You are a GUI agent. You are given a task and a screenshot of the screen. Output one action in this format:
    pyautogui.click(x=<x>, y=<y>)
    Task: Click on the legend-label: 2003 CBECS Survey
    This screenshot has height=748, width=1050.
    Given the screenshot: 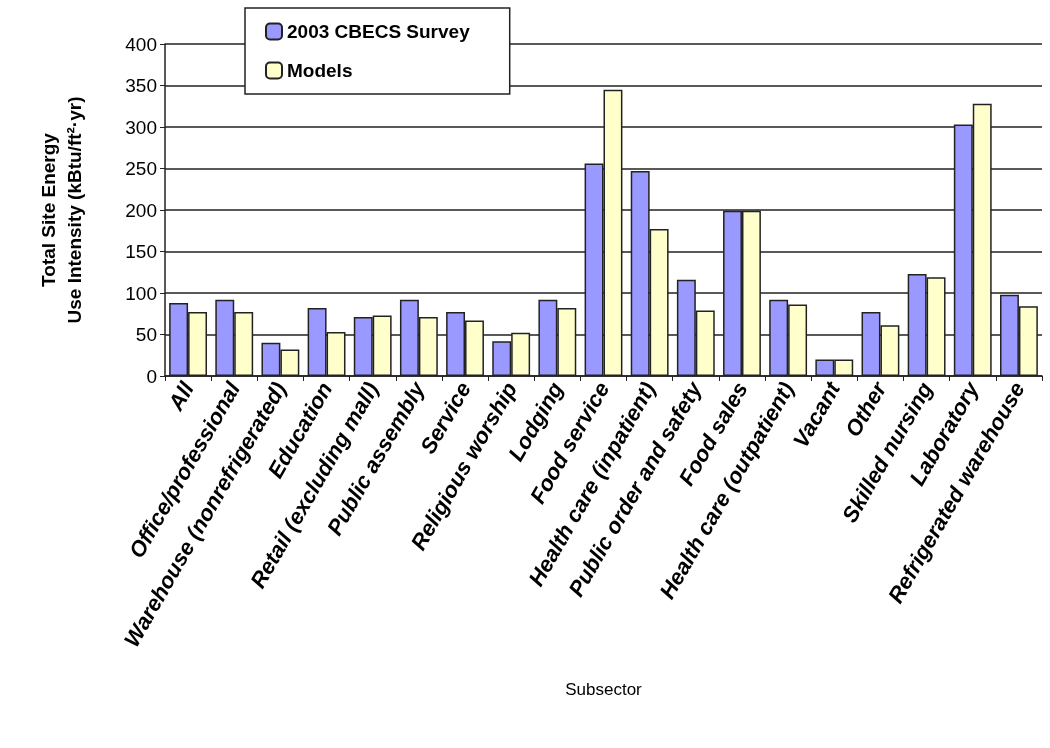 What is the action you would take?
    pyautogui.click(x=379, y=31)
    